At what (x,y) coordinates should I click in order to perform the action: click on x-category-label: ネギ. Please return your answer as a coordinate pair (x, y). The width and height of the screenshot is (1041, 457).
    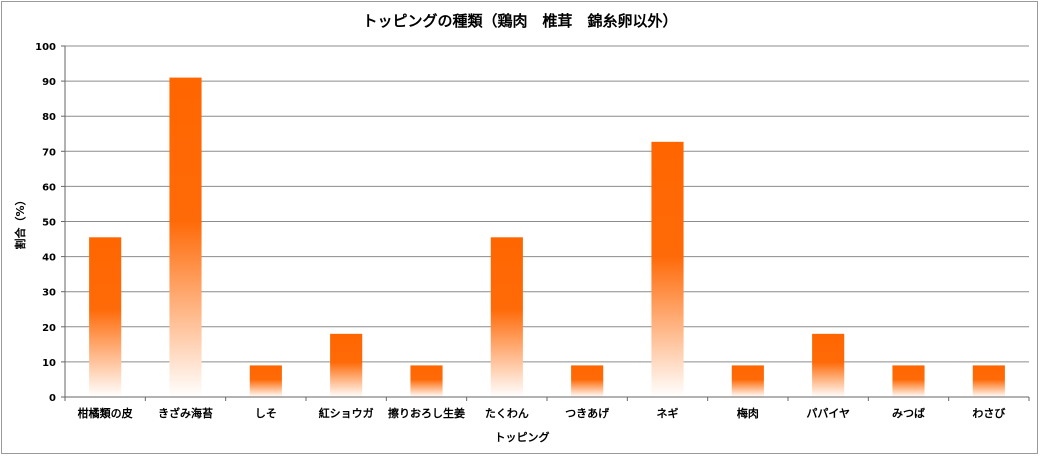
    Looking at the image, I should click on (668, 413).